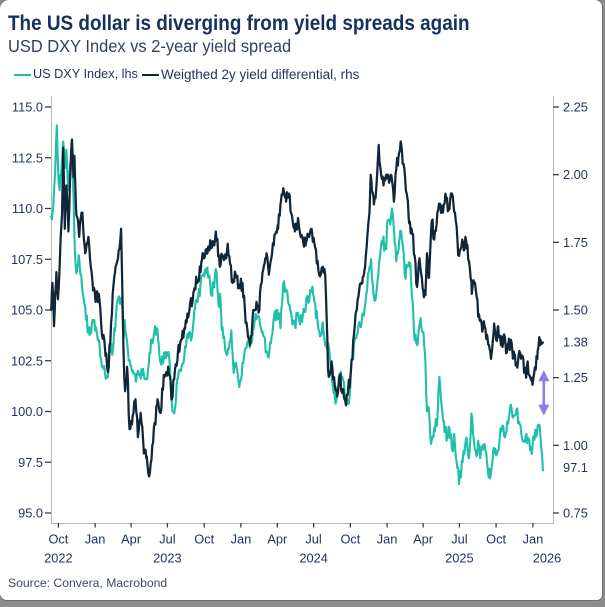  Describe the element at coordinates (575, 242) in the screenshot. I see `svg-text: 1.75` at that location.